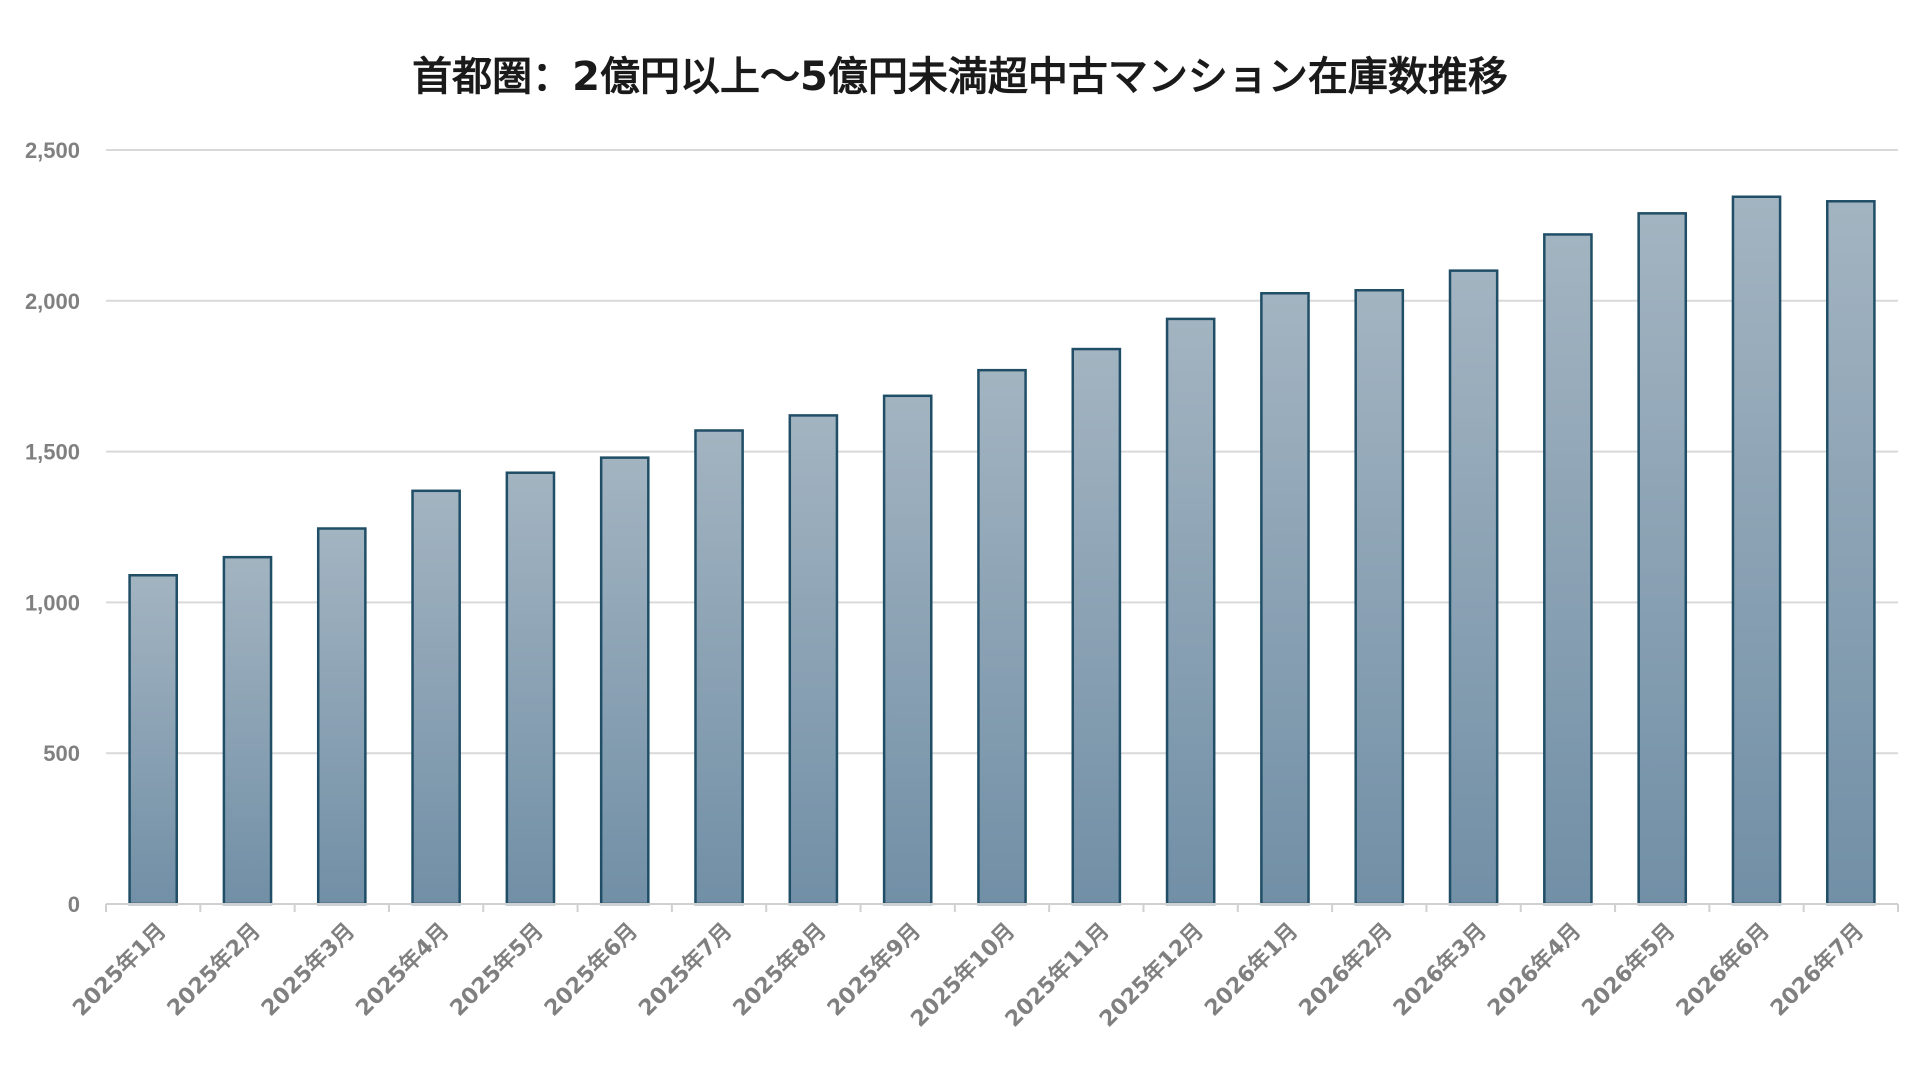  Describe the element at coordinates (780, 970) in the screenshot. I see `x-tick-label: 2025年8月` at that location.